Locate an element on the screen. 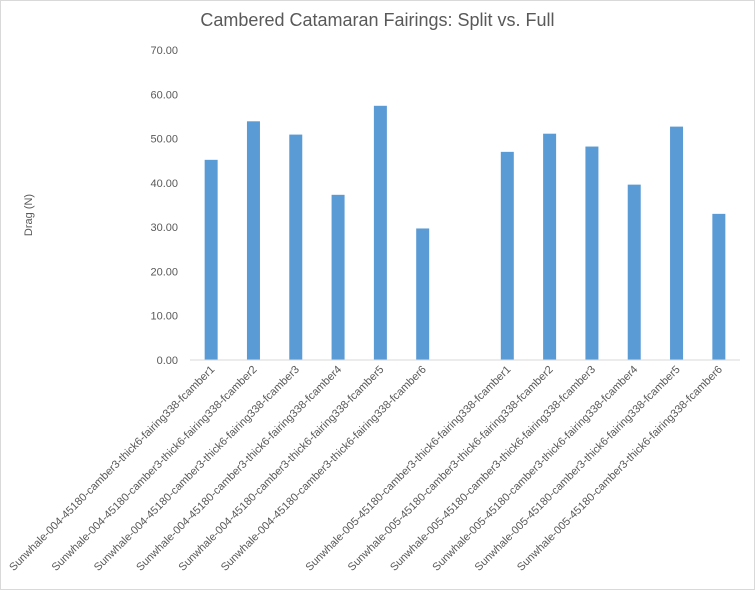 The height and width of the screenshot is (590, 755). y-tick-label: 0.00 is located at coordinates (167, 361).